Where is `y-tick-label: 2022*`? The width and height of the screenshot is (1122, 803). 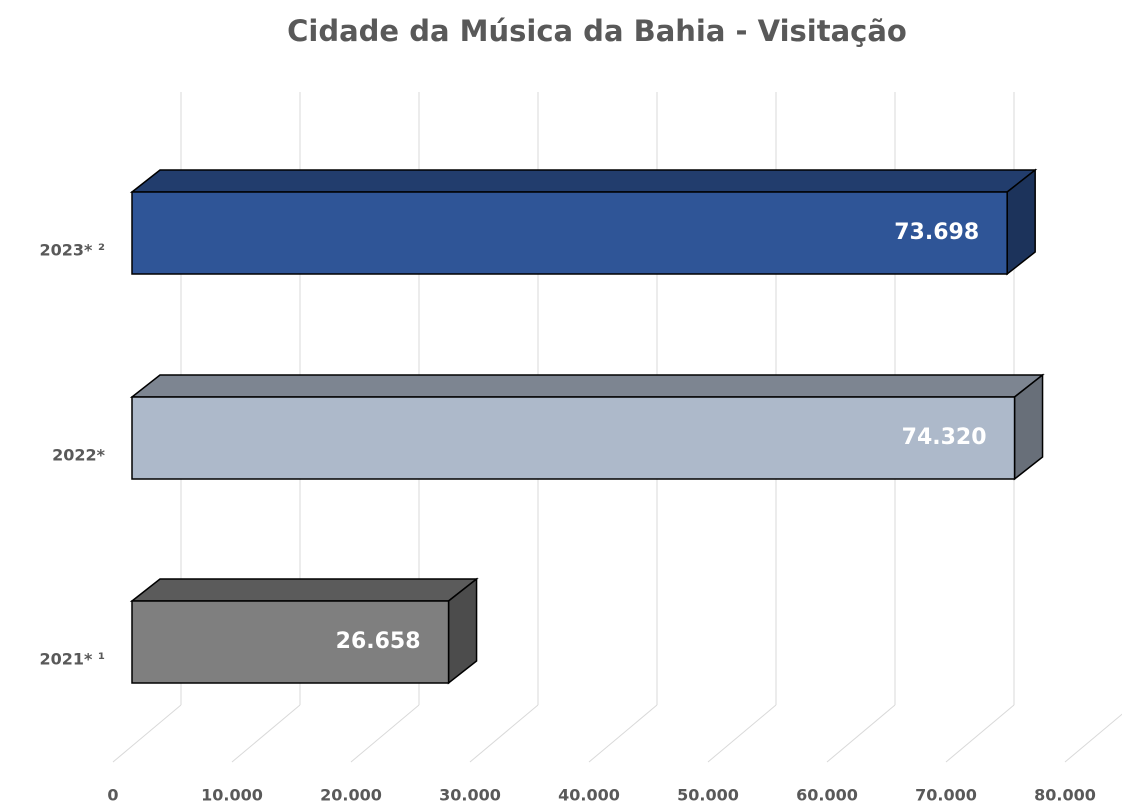 y-tick-label: 2022* is located at coordinates (79, 455).